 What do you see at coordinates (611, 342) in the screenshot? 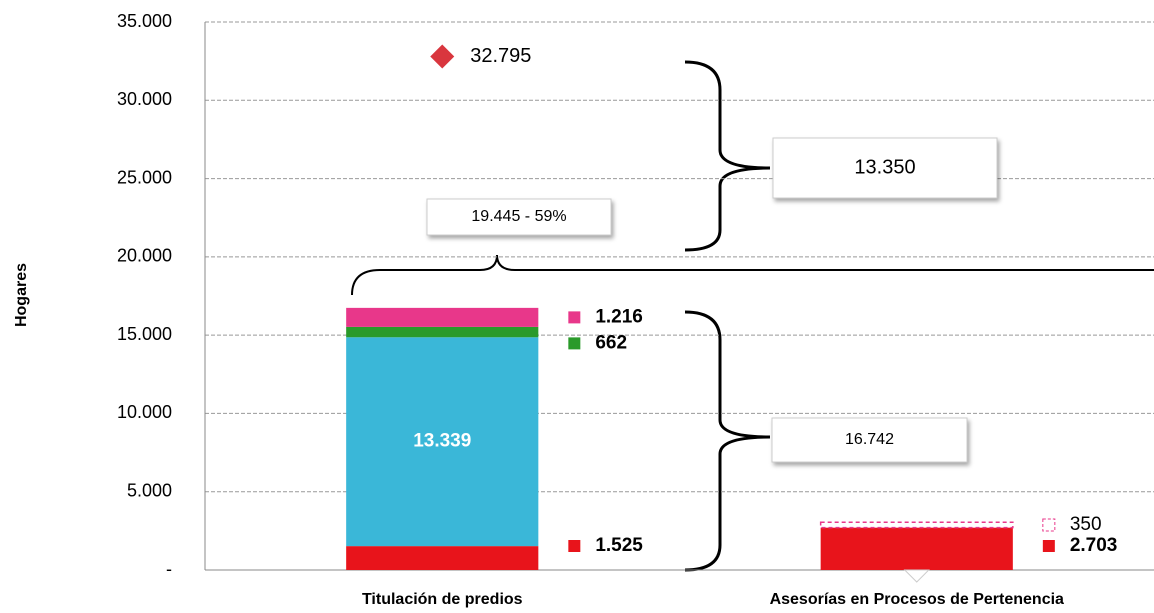
I see `data-label: 662` at bounding box center [611, 342].